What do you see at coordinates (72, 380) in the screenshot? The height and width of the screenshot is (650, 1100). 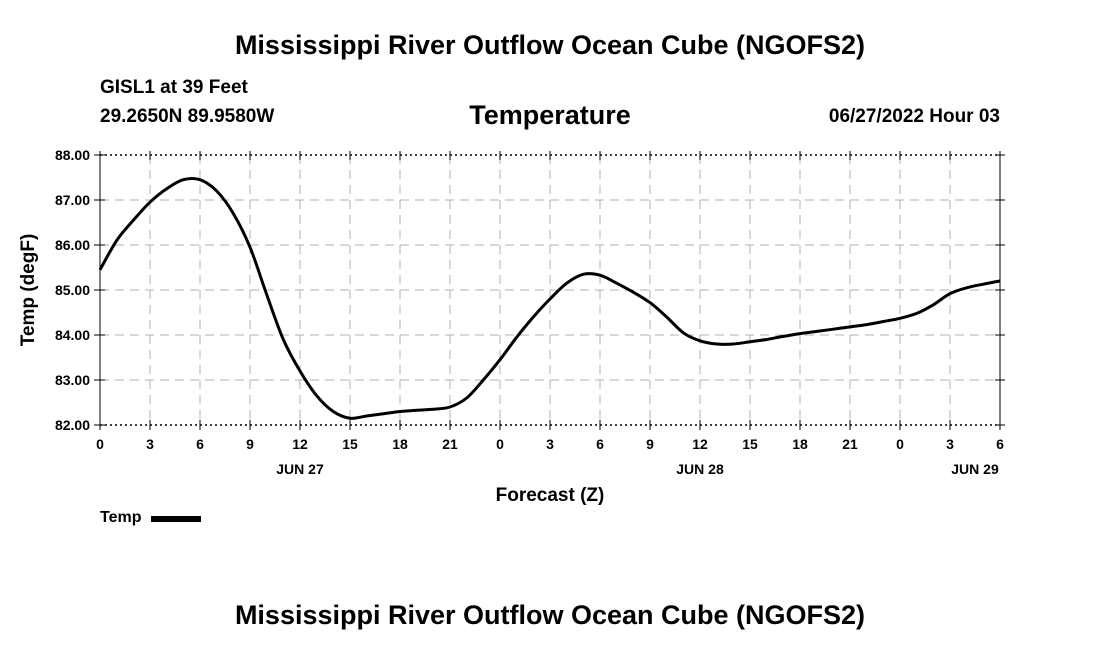 I see `y-tick-label: 83.00` at bounding box center [72, 380].